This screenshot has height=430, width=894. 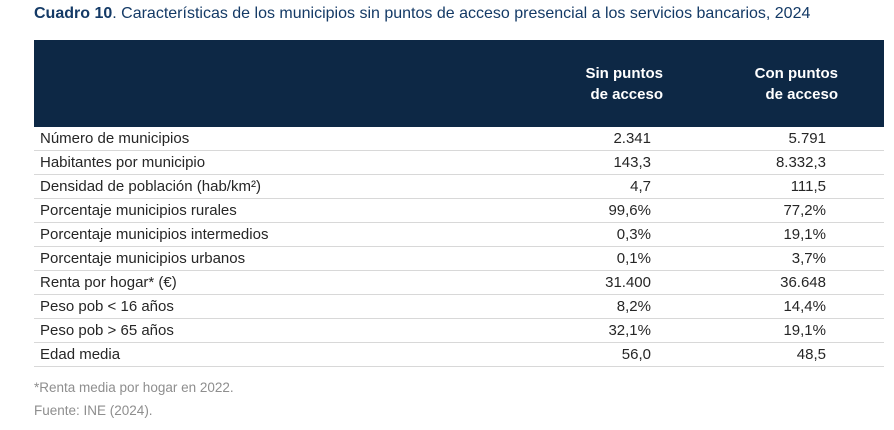 What do you see at coordinates (796, 73) in the screenshot?
I see `header-con-puntos-line1: Con puntos` at bounding box center [796, 73].